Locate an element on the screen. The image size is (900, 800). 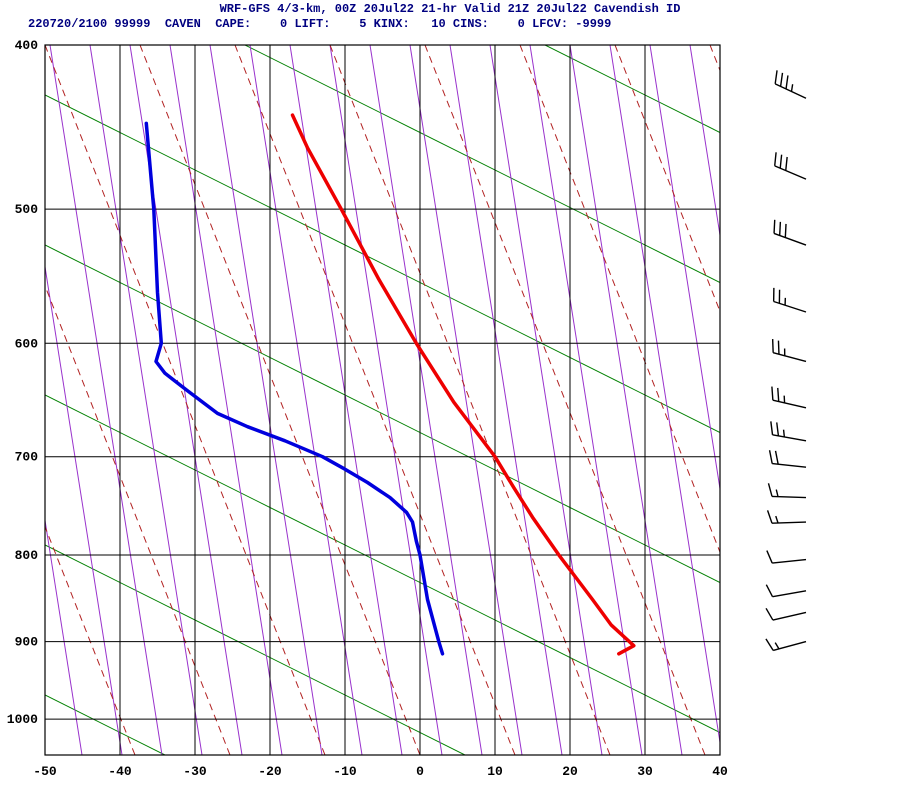
temperature-tick-label: -50 is located at coordinates (45, 771).